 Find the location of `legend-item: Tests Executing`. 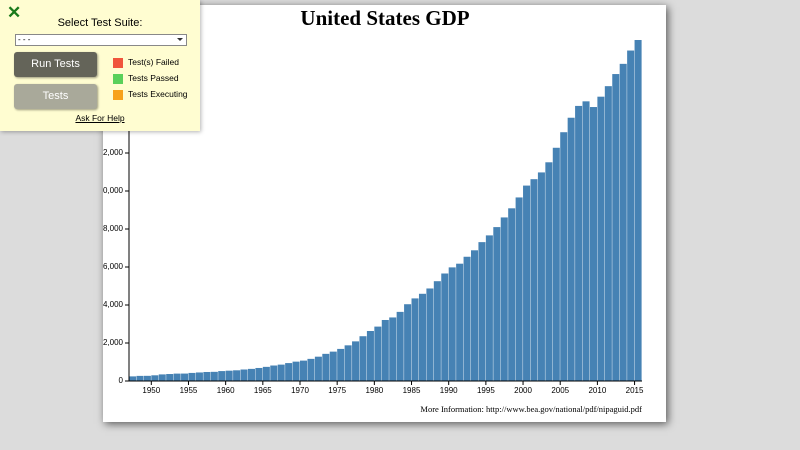

legend-item: Tests Executing is located at coordinates (150, 94).